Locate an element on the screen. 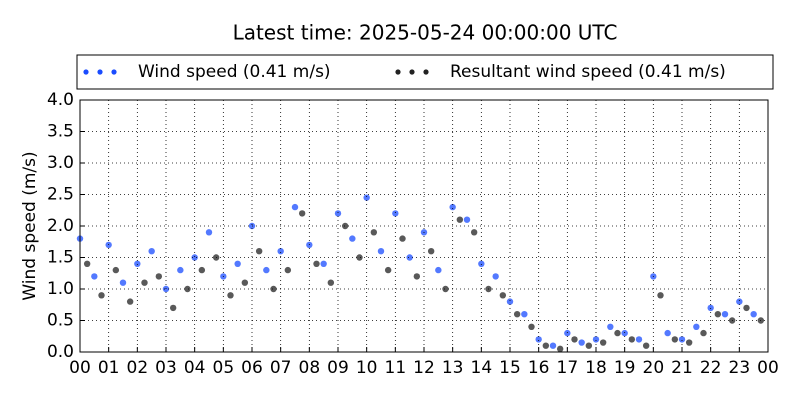 The width and height of the screenshot is (800, 400). legend-label: Resultant wind speed (0.41 m/s) is located at coordinates (588, 72).